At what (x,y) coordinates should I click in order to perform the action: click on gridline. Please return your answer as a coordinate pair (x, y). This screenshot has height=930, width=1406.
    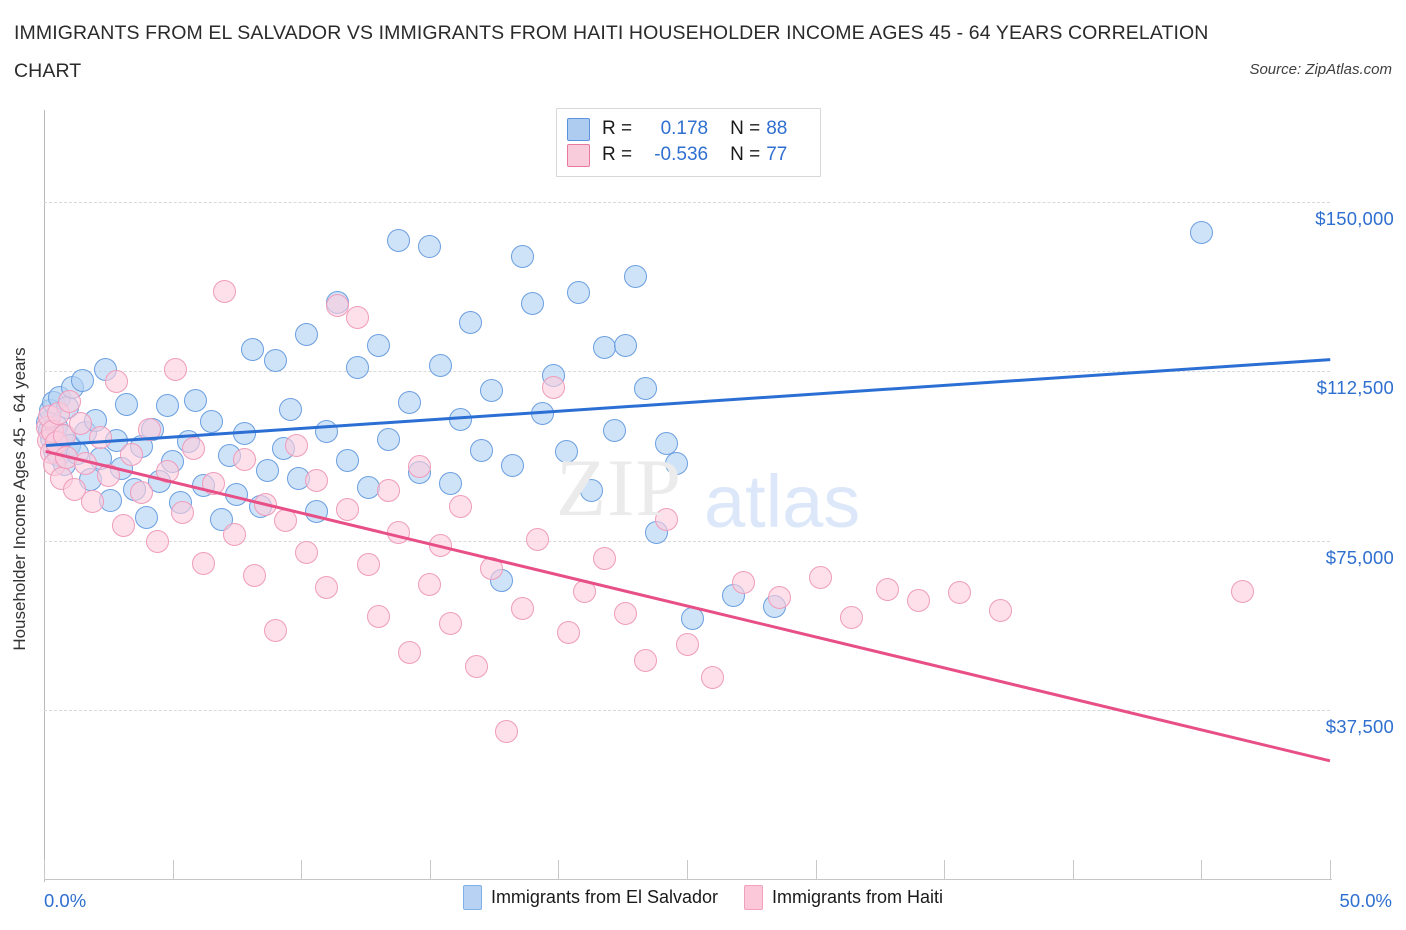
    Looking at the image, I should click on (687, 202).